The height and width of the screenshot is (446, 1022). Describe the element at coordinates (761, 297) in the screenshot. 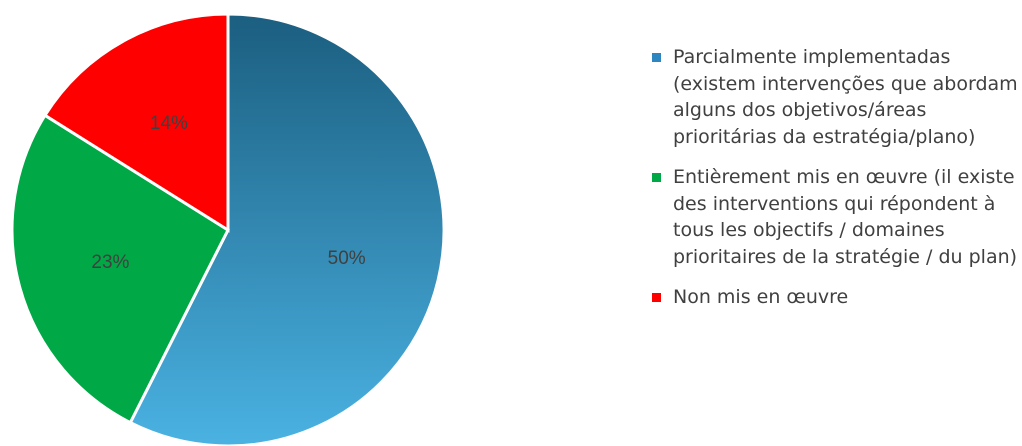

I see `legend-label: Non mis en œuvre` at that location.